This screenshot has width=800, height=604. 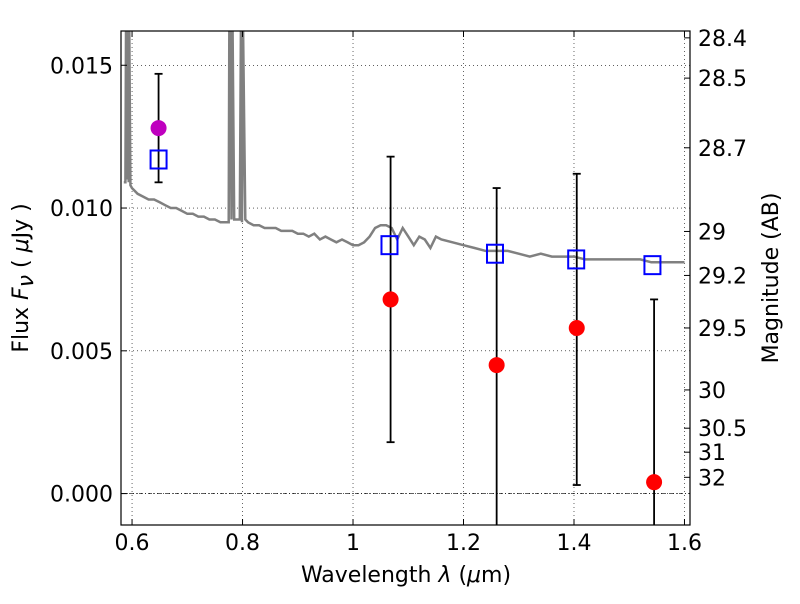 What do you see at coordinates (21, 263) in the screenshot?
I see `y-axis-label-open: (` at bounding box center [21, 263].